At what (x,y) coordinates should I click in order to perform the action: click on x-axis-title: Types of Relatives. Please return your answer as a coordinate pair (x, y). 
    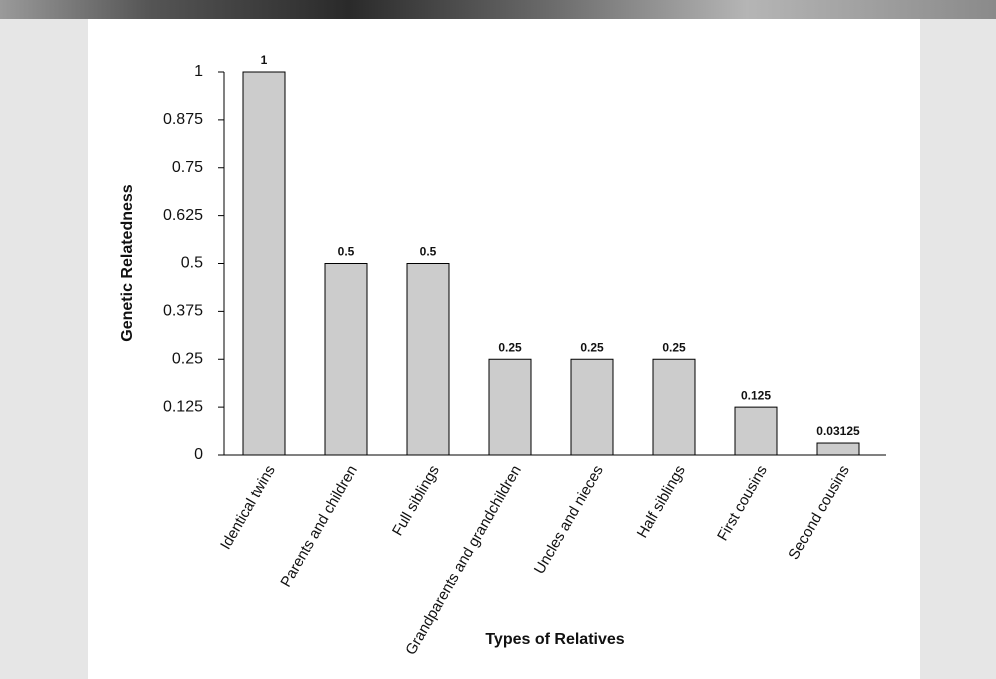
    Looking at the image, I should click on (554, 639).